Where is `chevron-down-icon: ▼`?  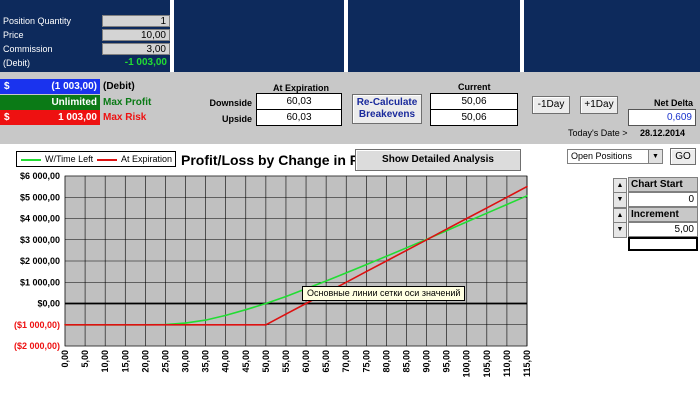
chevron-down-icon: ▼ is located at coordinates (655, 156).